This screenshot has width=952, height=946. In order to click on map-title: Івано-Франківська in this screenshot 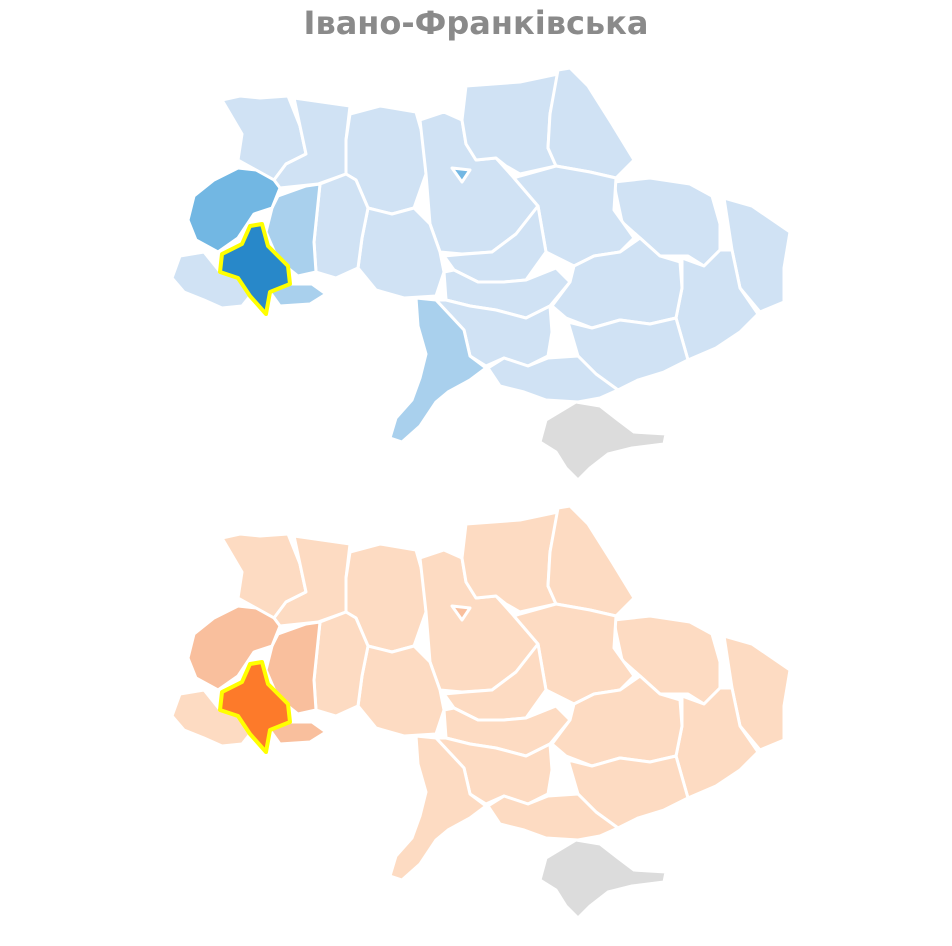, I will do `click(476, 23)`.